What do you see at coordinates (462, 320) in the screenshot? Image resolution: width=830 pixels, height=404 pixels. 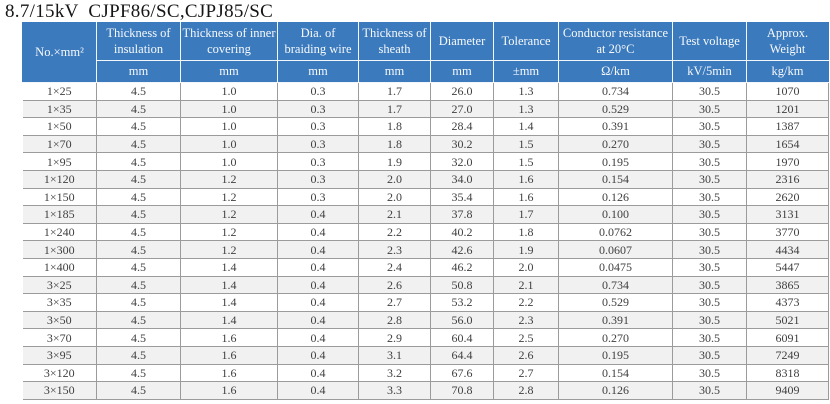 I see `table-cell: 56.0` at bounding box center [462, 320].